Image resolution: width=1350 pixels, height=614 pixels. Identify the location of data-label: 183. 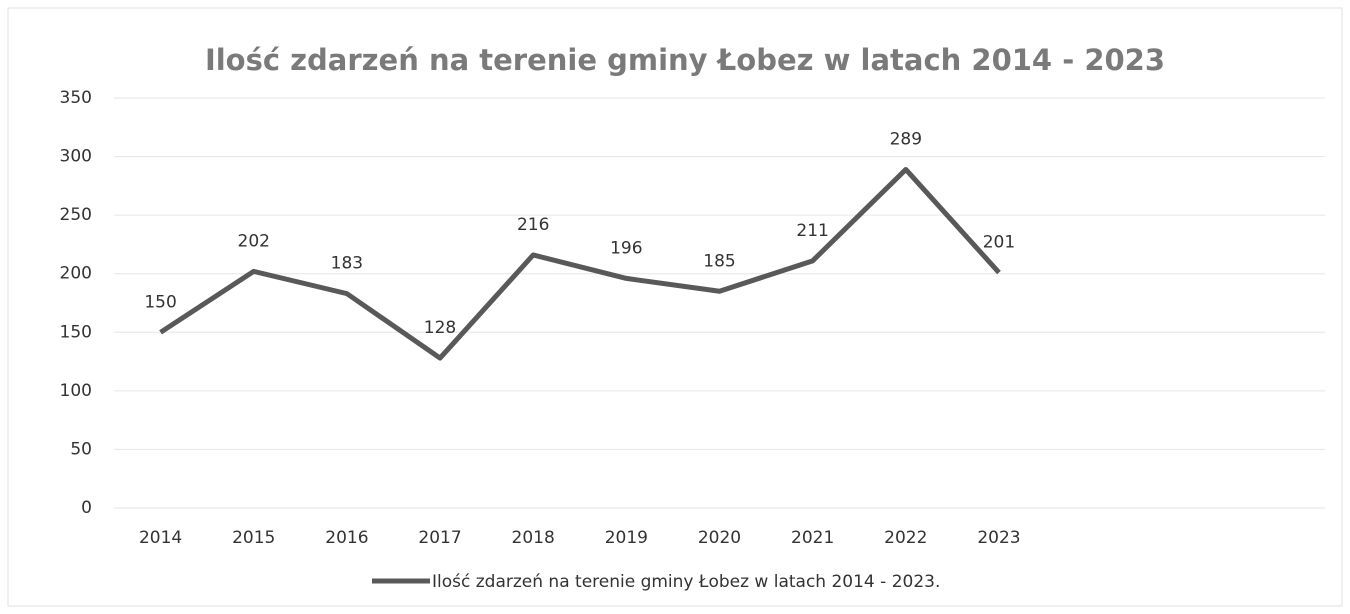
(347, 264).